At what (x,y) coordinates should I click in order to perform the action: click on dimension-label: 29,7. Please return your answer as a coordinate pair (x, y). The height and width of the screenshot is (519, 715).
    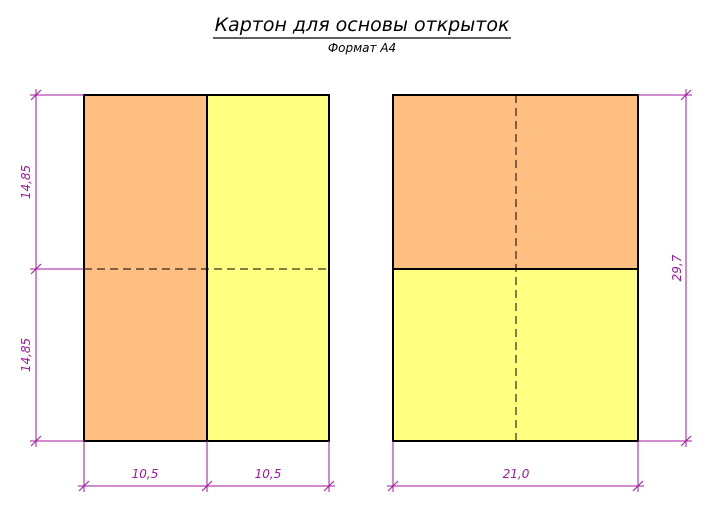
    Looking at the image, I should click on (677, 267).